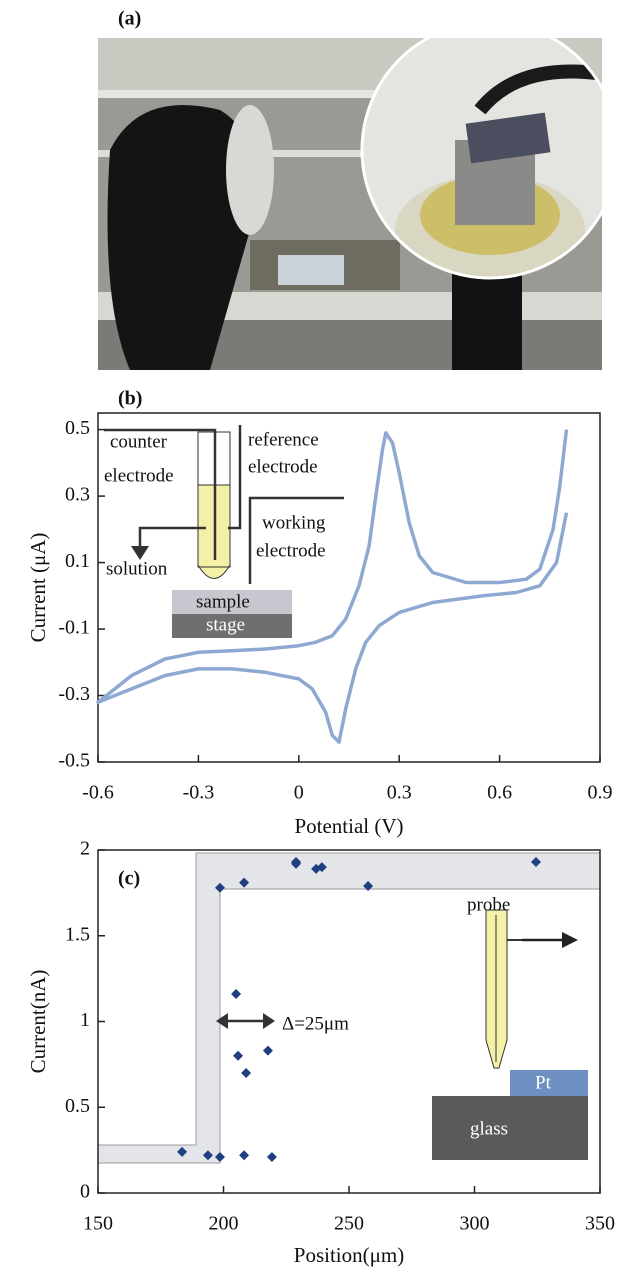  What do you see at coordinates (225, 624) in the screenshot?
I see `annotation: stage` at bounding box center [225, 624].